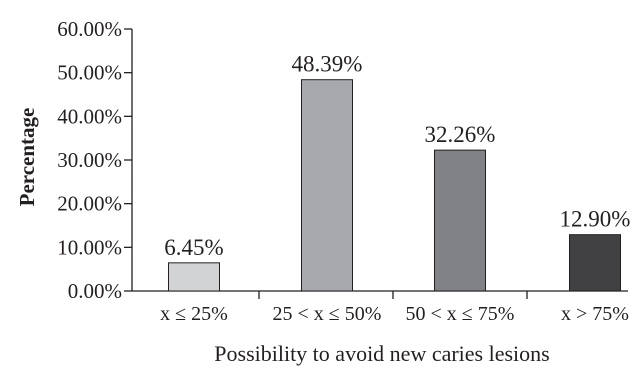 The image size is (638, 370). I want to click on bar-value-label: 32.26%, so click(460, 134).